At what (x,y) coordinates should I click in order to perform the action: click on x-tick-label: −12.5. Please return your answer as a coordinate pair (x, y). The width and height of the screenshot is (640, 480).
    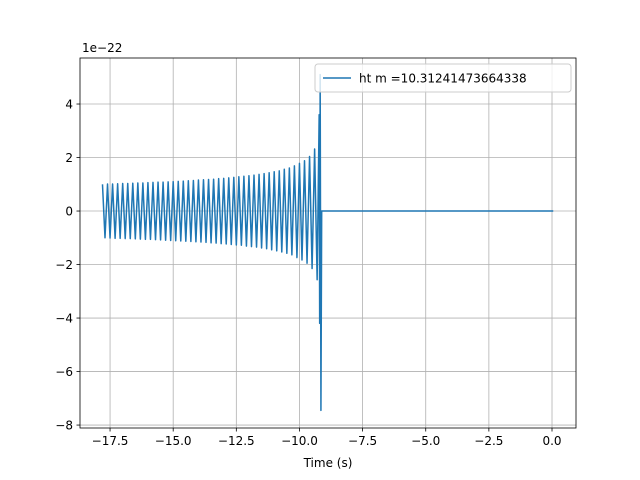
    Looking at the image, I should click on (236, 441).